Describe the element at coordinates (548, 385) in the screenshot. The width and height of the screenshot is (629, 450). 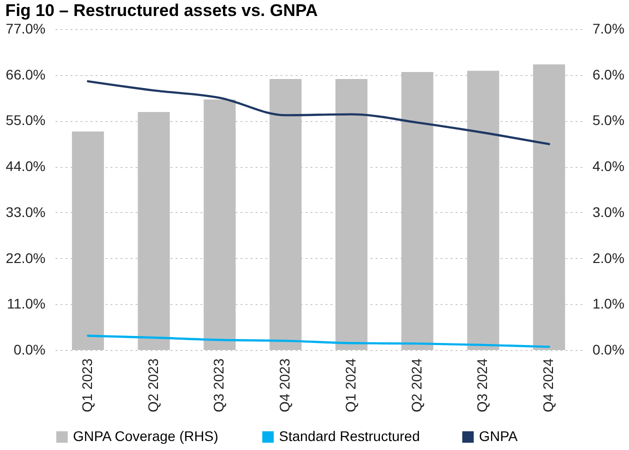
I see `x-tick-label: Q4 2024` at that location.